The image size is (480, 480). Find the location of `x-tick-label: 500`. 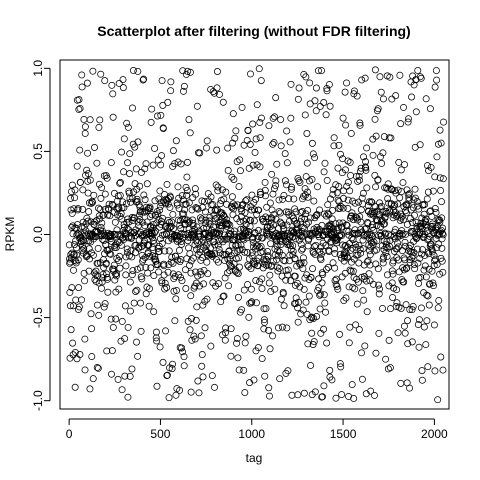

x-tick-label: 500 is located at coordinates (160, 434).